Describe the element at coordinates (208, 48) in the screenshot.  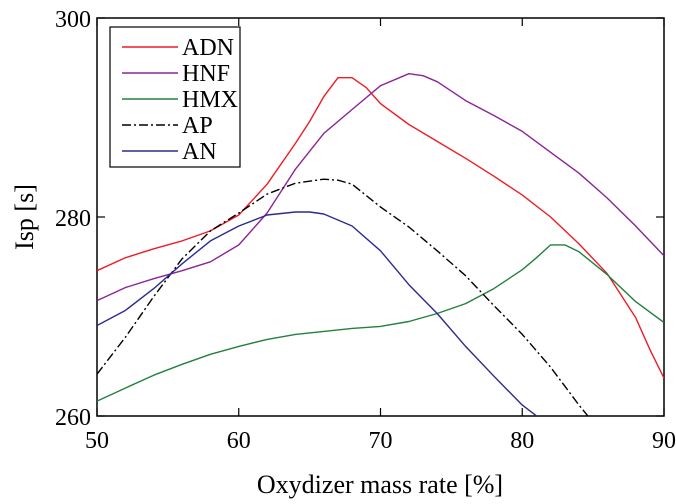
I see `legend-label-adn: ADN` at that location.